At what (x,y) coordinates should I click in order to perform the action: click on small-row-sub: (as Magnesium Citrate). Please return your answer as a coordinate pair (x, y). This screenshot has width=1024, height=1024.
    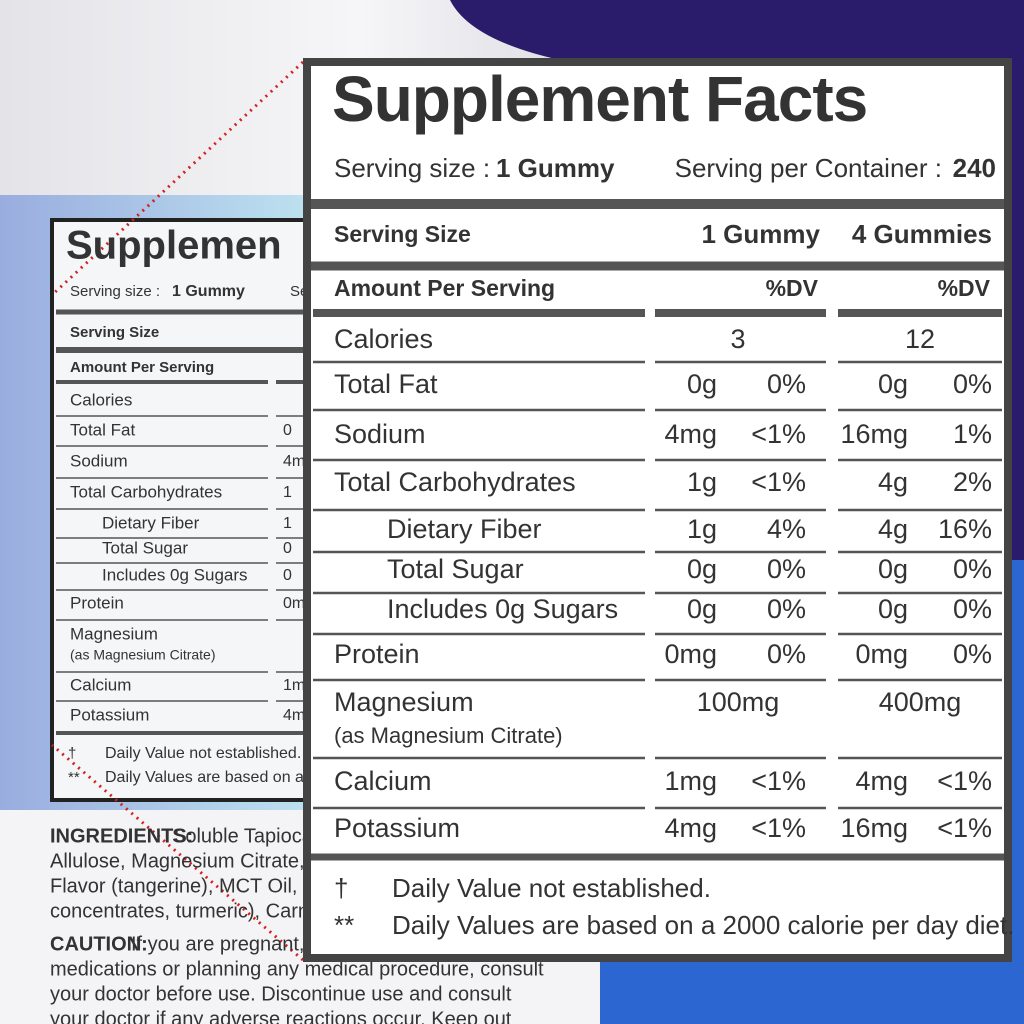
    Looking at the image, I should click on (143, 655).